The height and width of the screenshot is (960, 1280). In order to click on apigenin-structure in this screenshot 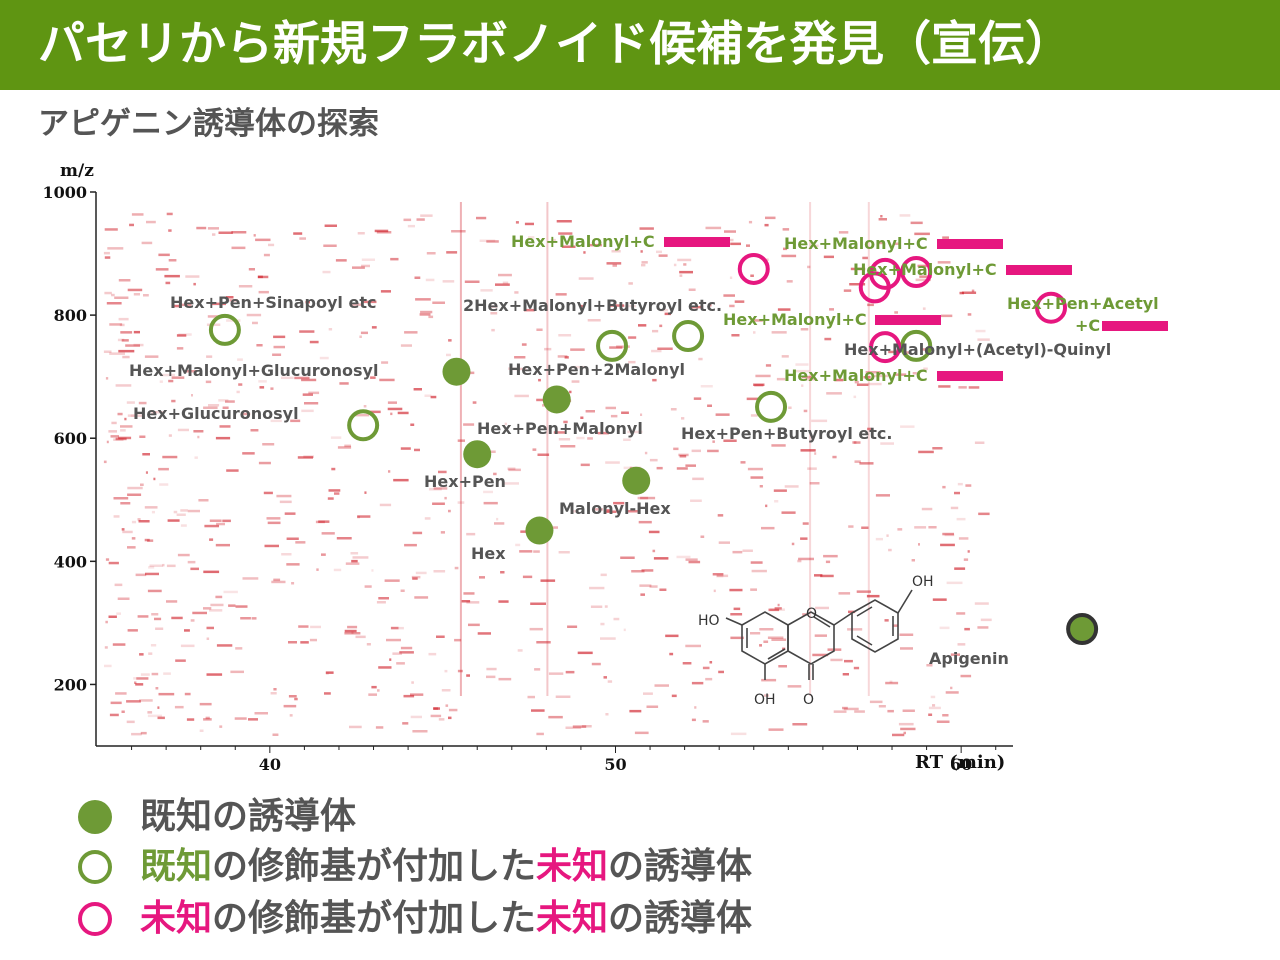, I will do `click(819, 634)`.